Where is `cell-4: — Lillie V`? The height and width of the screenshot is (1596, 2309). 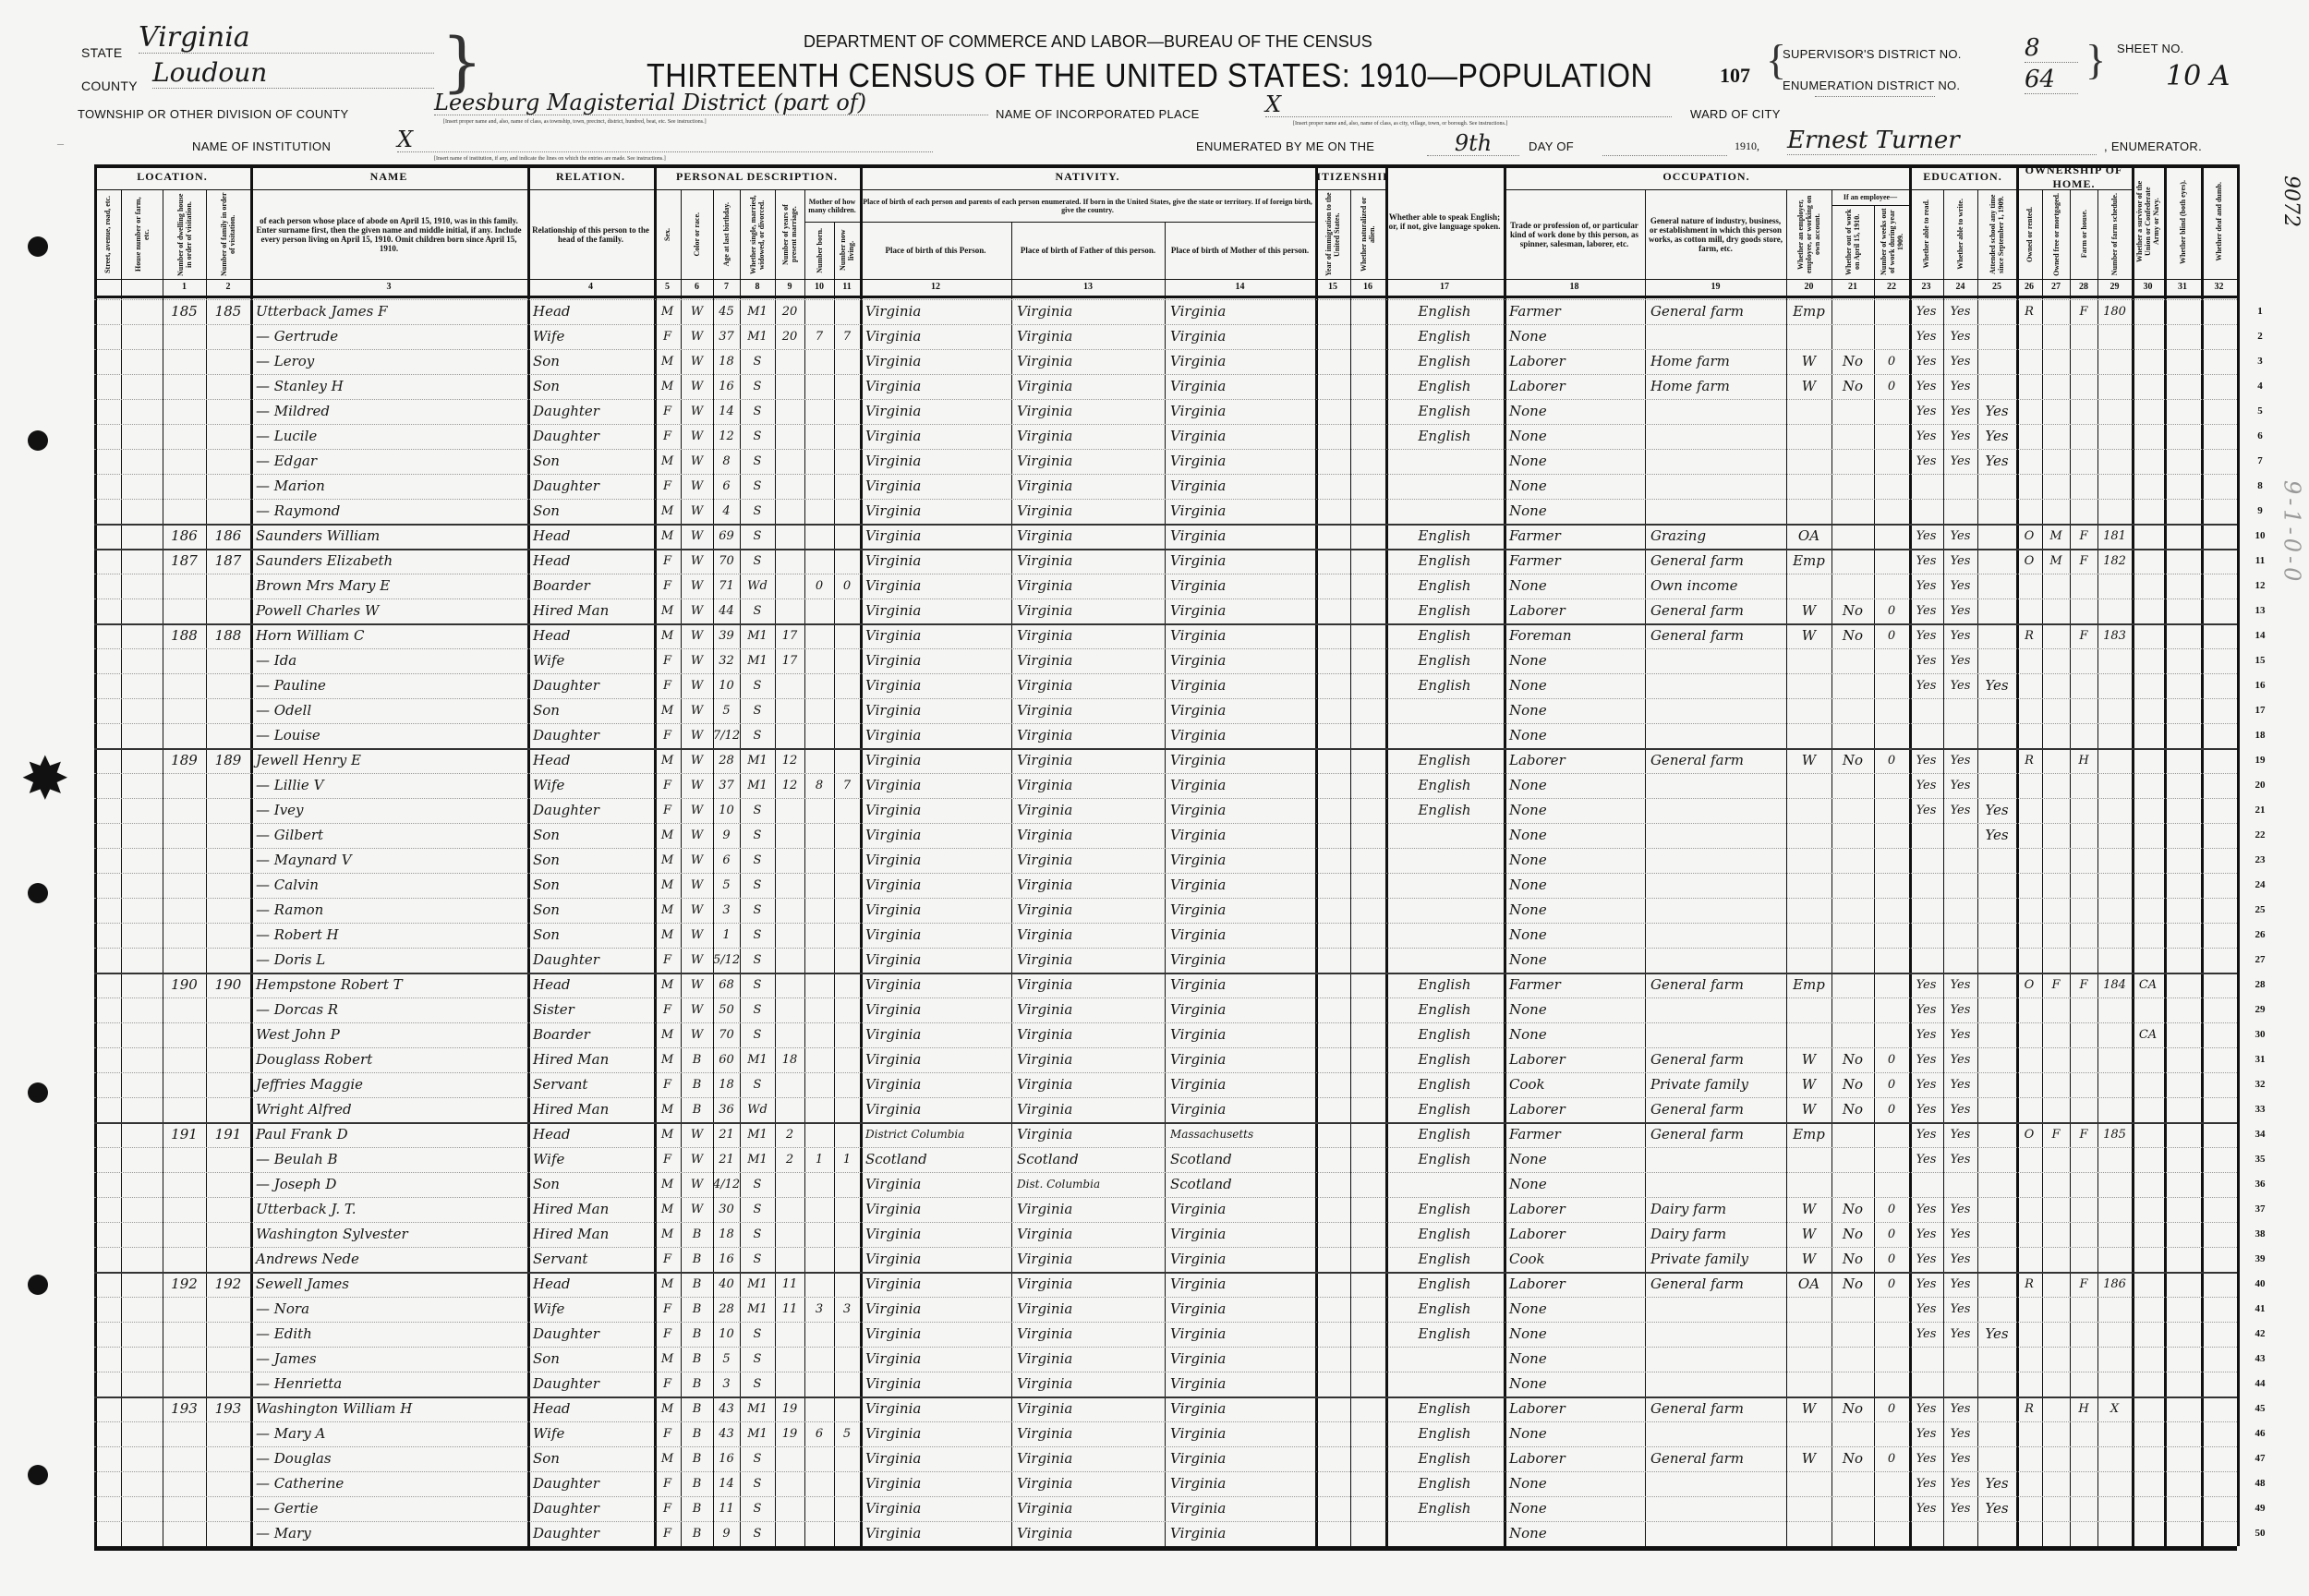
cell-4: — Lillie V is located at coordinates (290, 785).